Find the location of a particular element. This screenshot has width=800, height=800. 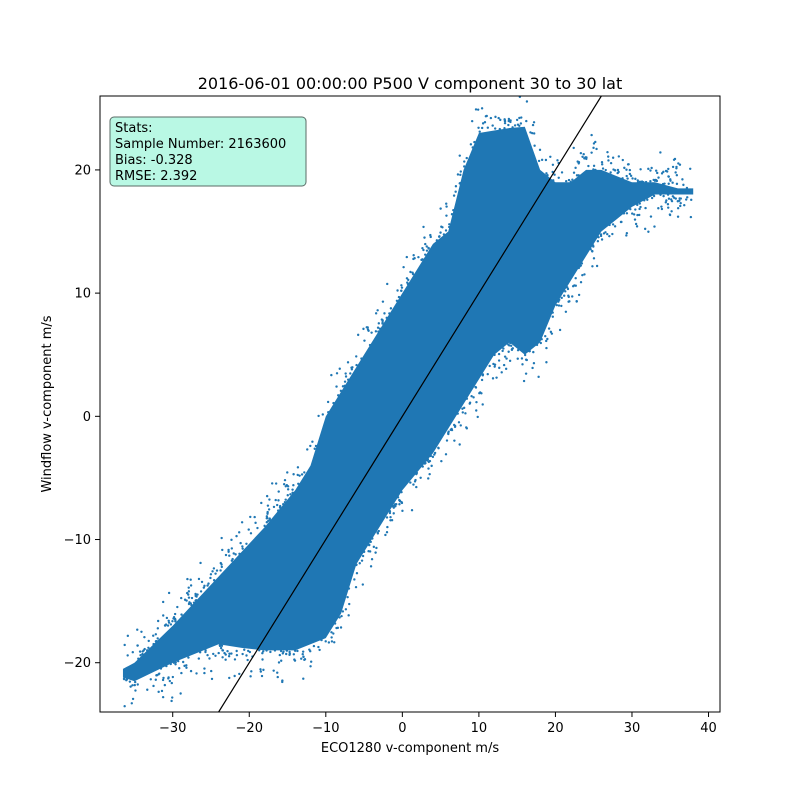

stats-sample-number: Sample Number: 2163600 is located at coordinates (200, 144).